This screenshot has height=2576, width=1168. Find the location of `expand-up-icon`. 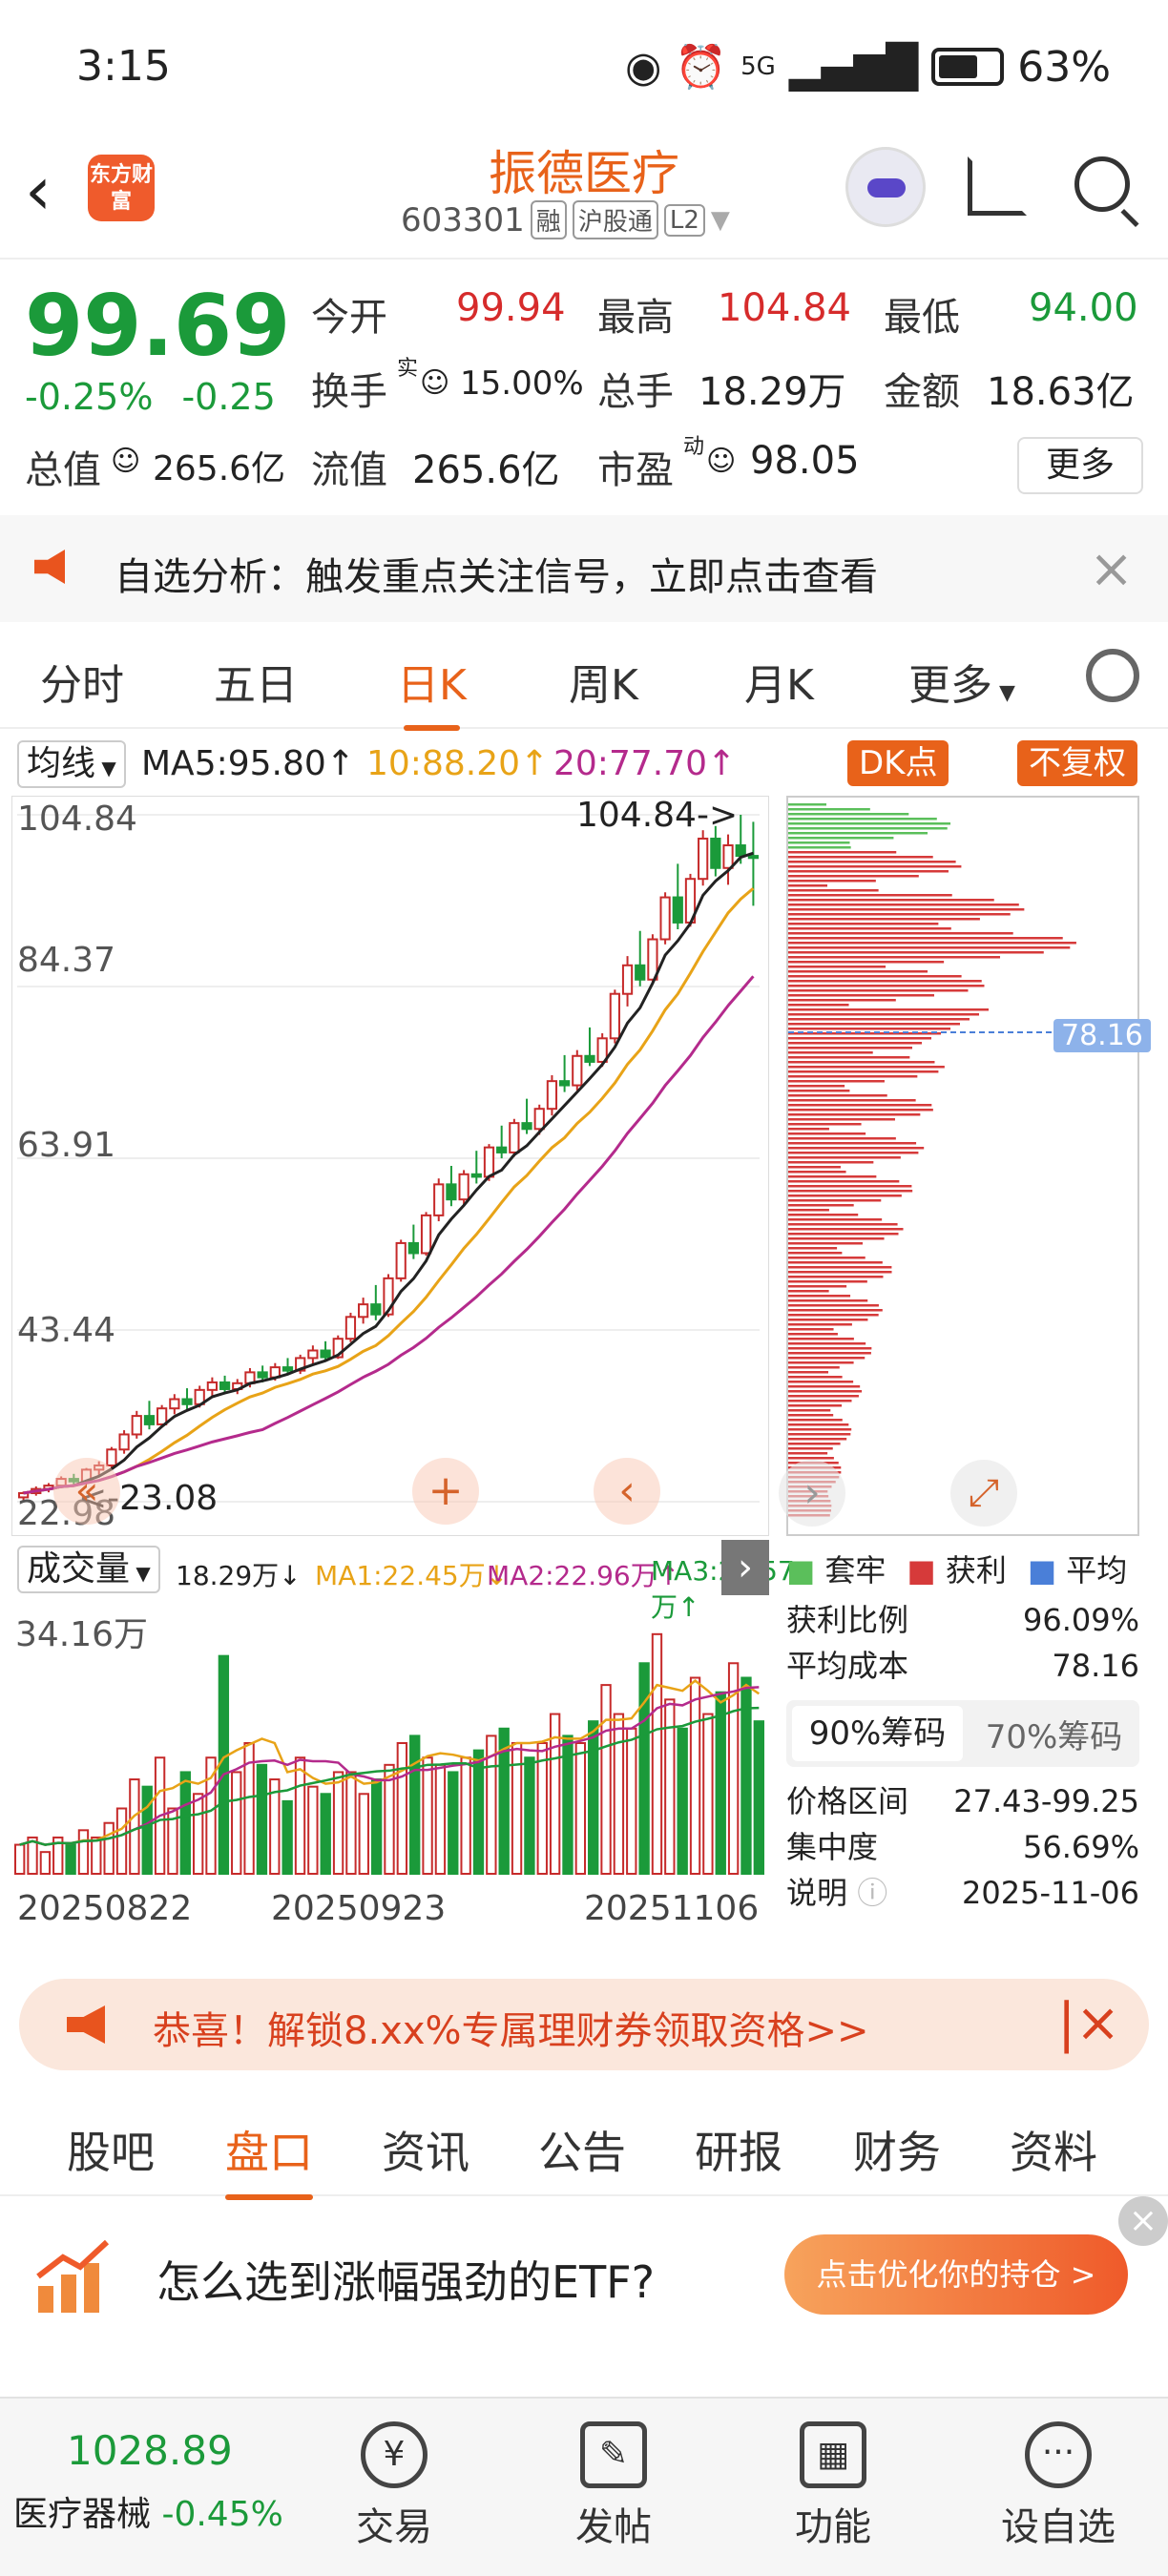

expand-up-icon is located at coordinates (9, 2408).